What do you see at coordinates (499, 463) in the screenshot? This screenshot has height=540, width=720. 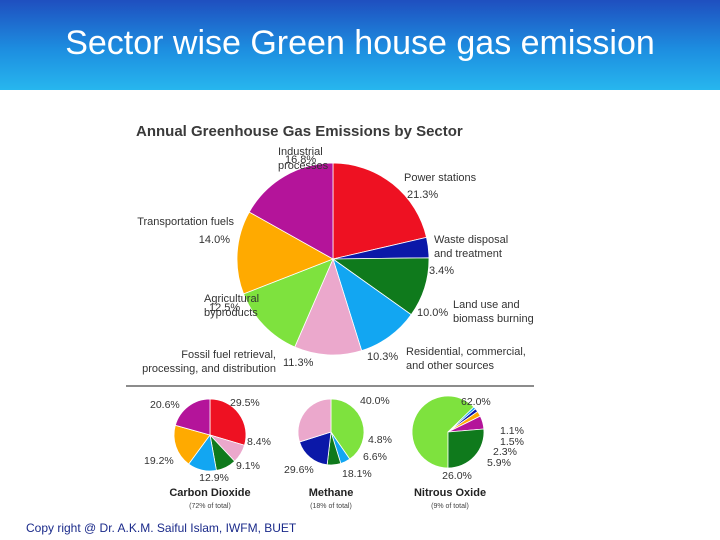 I see `n2o-value-label-4: 5.9%` at bounding box center [499, 463].